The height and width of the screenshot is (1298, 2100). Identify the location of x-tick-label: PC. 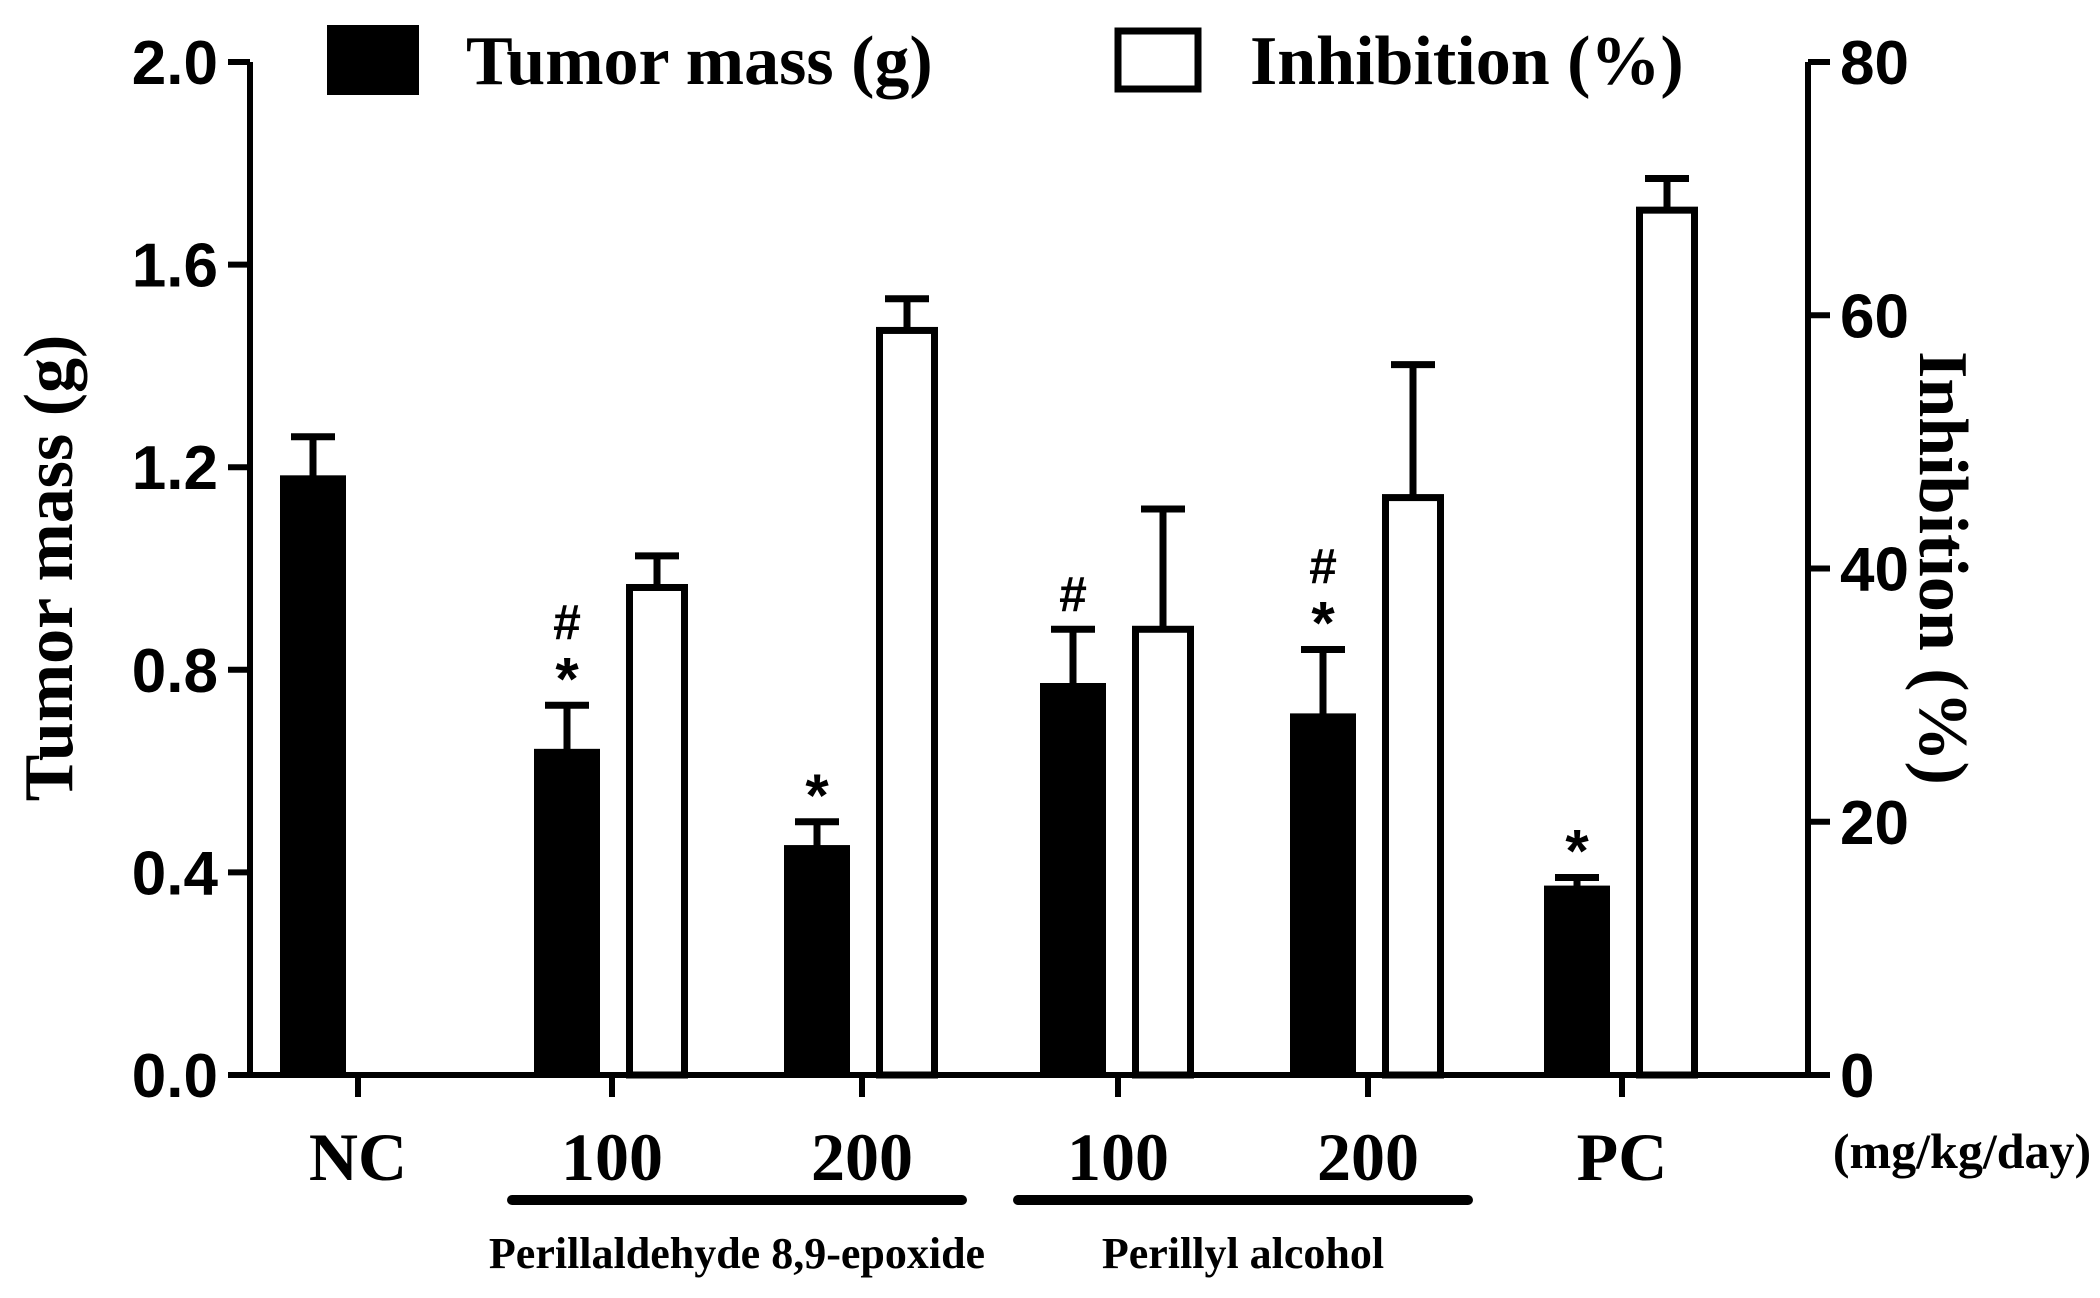
(1622, 1157).